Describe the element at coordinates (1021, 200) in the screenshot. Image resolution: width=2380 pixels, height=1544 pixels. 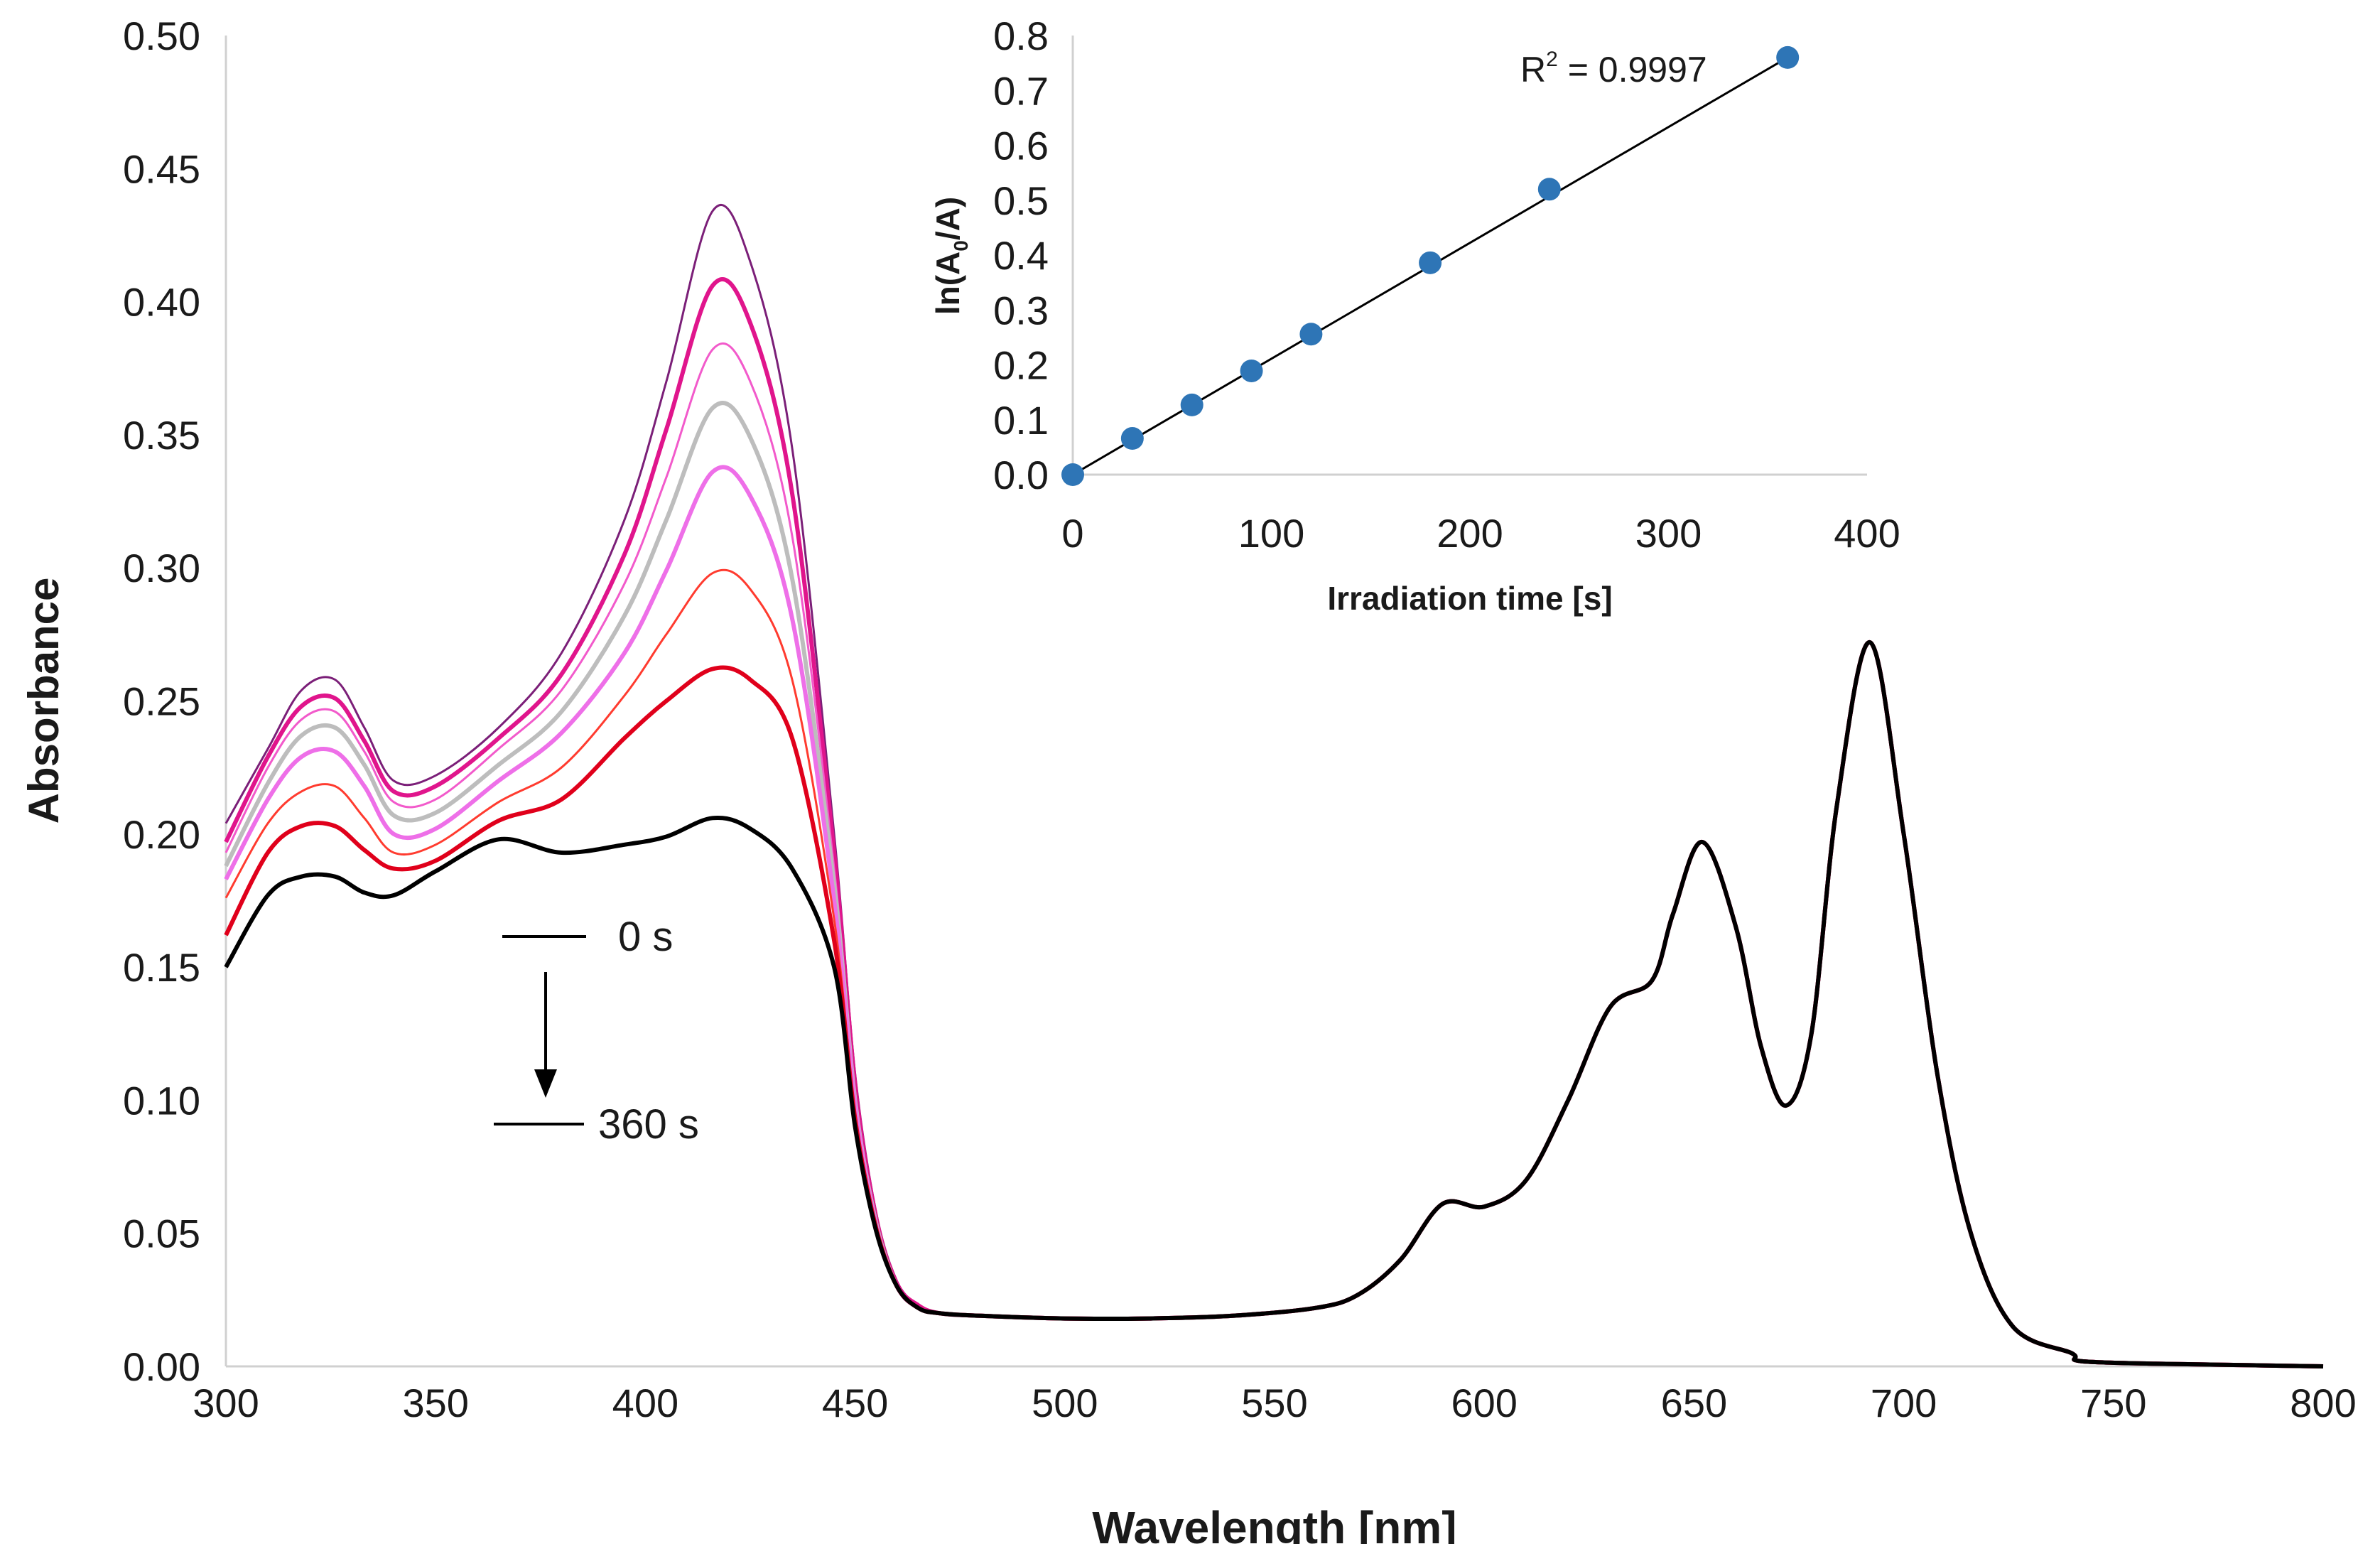
I see `inset-y-tick-label: 0.5` at that location.